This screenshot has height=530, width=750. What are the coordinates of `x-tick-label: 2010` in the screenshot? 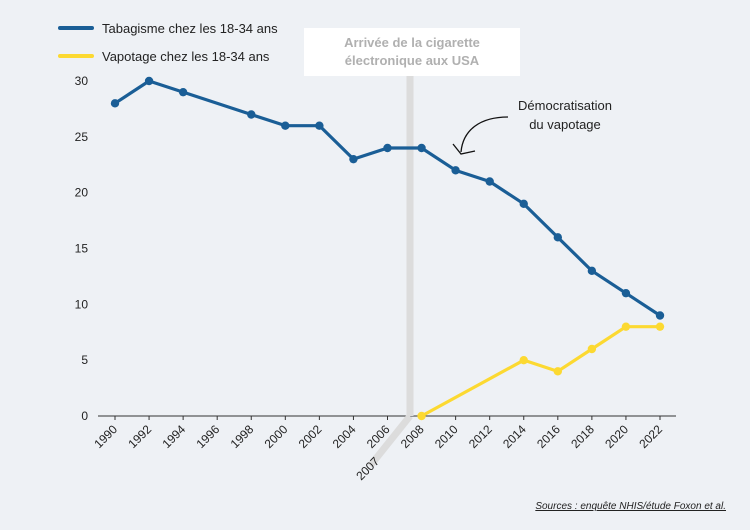 It's located at (446, 436).